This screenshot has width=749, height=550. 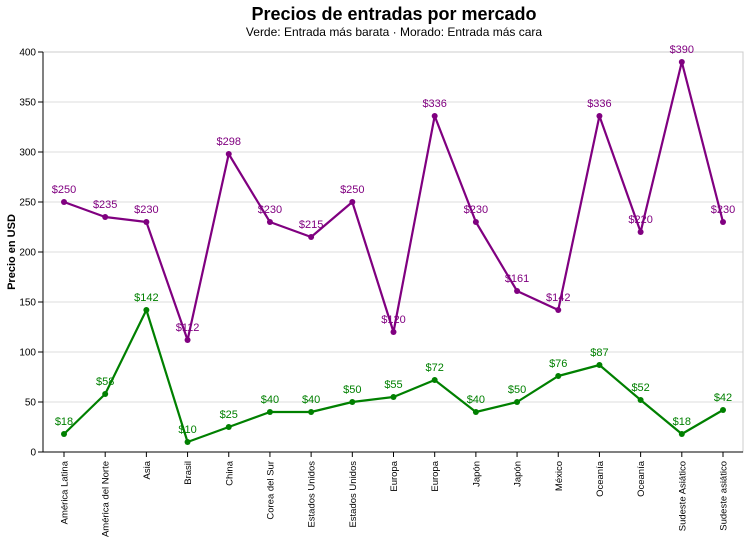 I want to click on y-tick-label: 200, so click(x=27, y=253).